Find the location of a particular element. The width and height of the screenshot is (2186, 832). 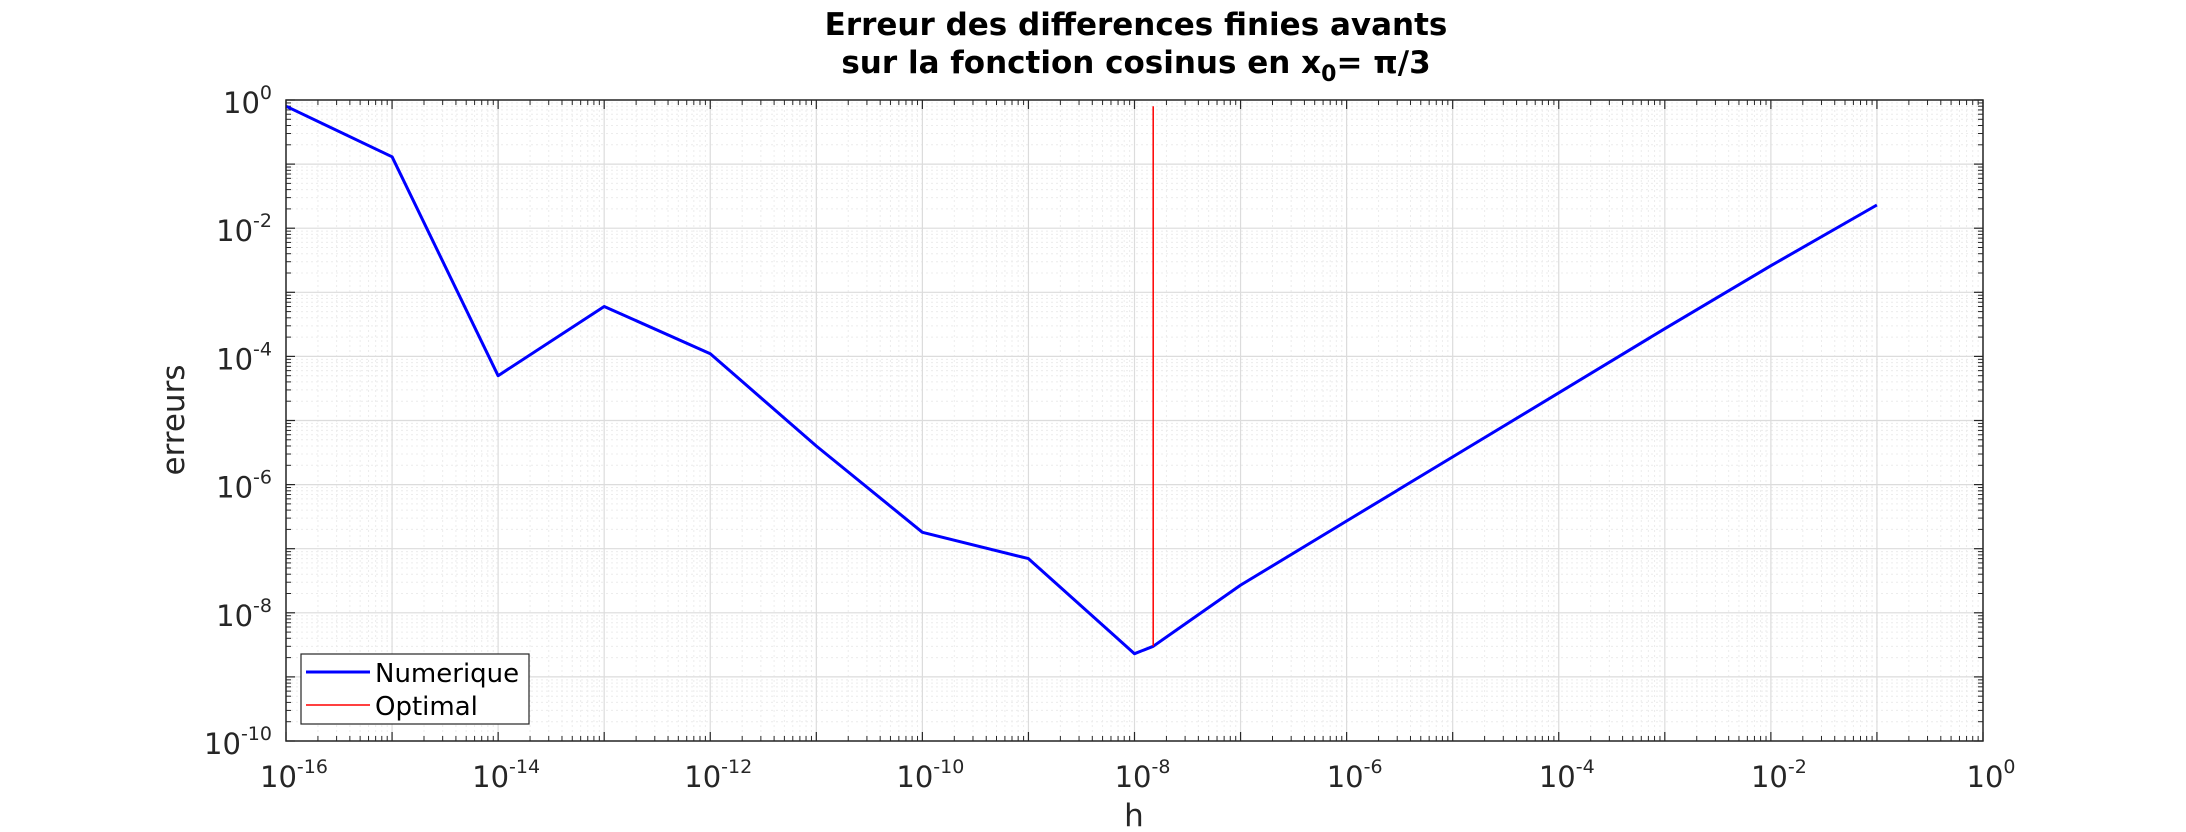

x-tick-label: 10⁻⁶ is located at coordinates (1355, 775).